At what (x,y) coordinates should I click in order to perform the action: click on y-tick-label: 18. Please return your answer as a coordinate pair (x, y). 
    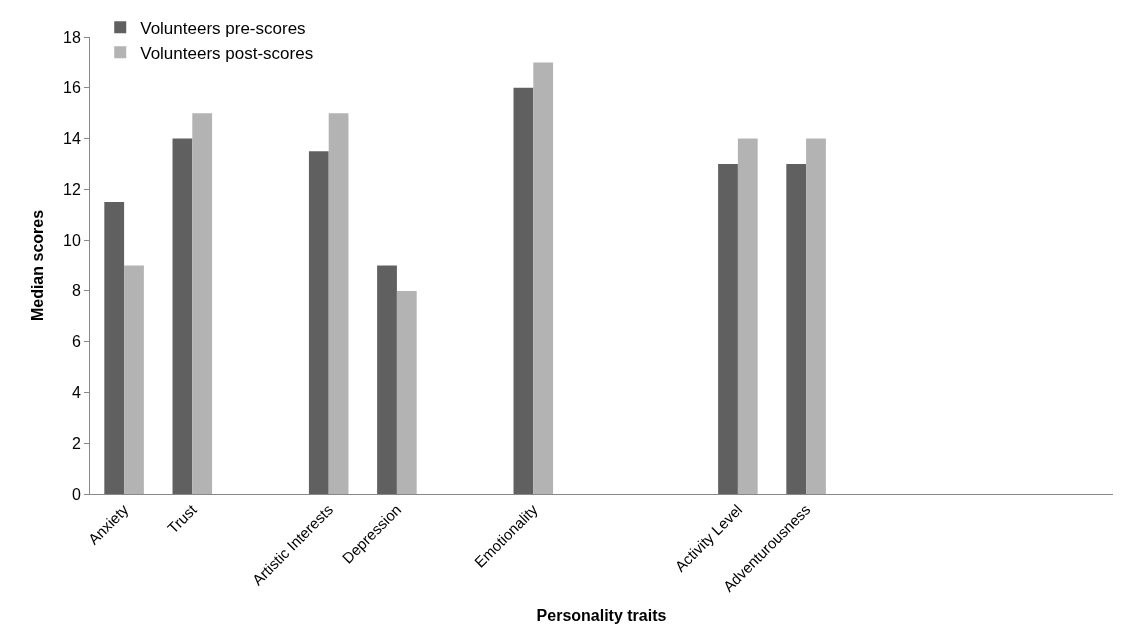
    Looking at the image, I should click on (72, 37).